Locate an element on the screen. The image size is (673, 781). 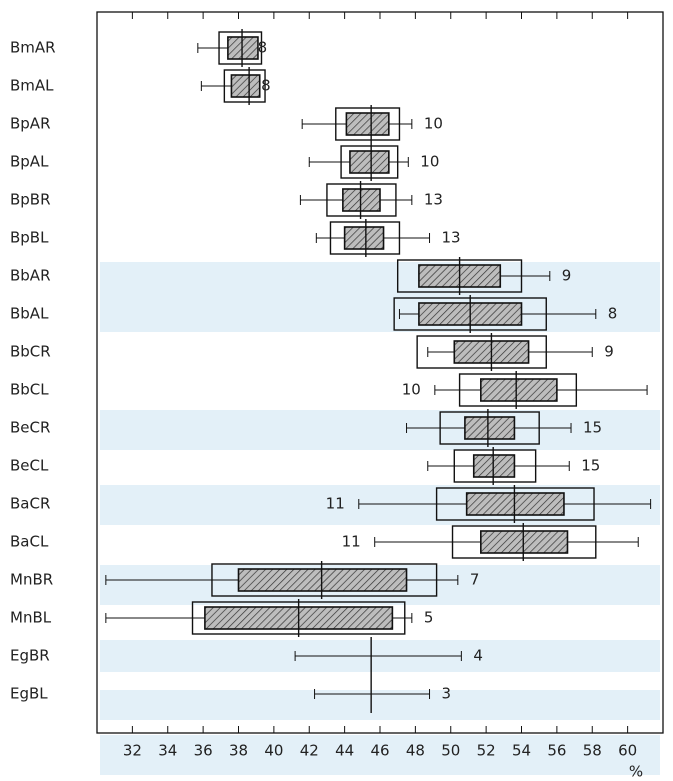
category-label: BeCL is located at coordinates (29, 466).